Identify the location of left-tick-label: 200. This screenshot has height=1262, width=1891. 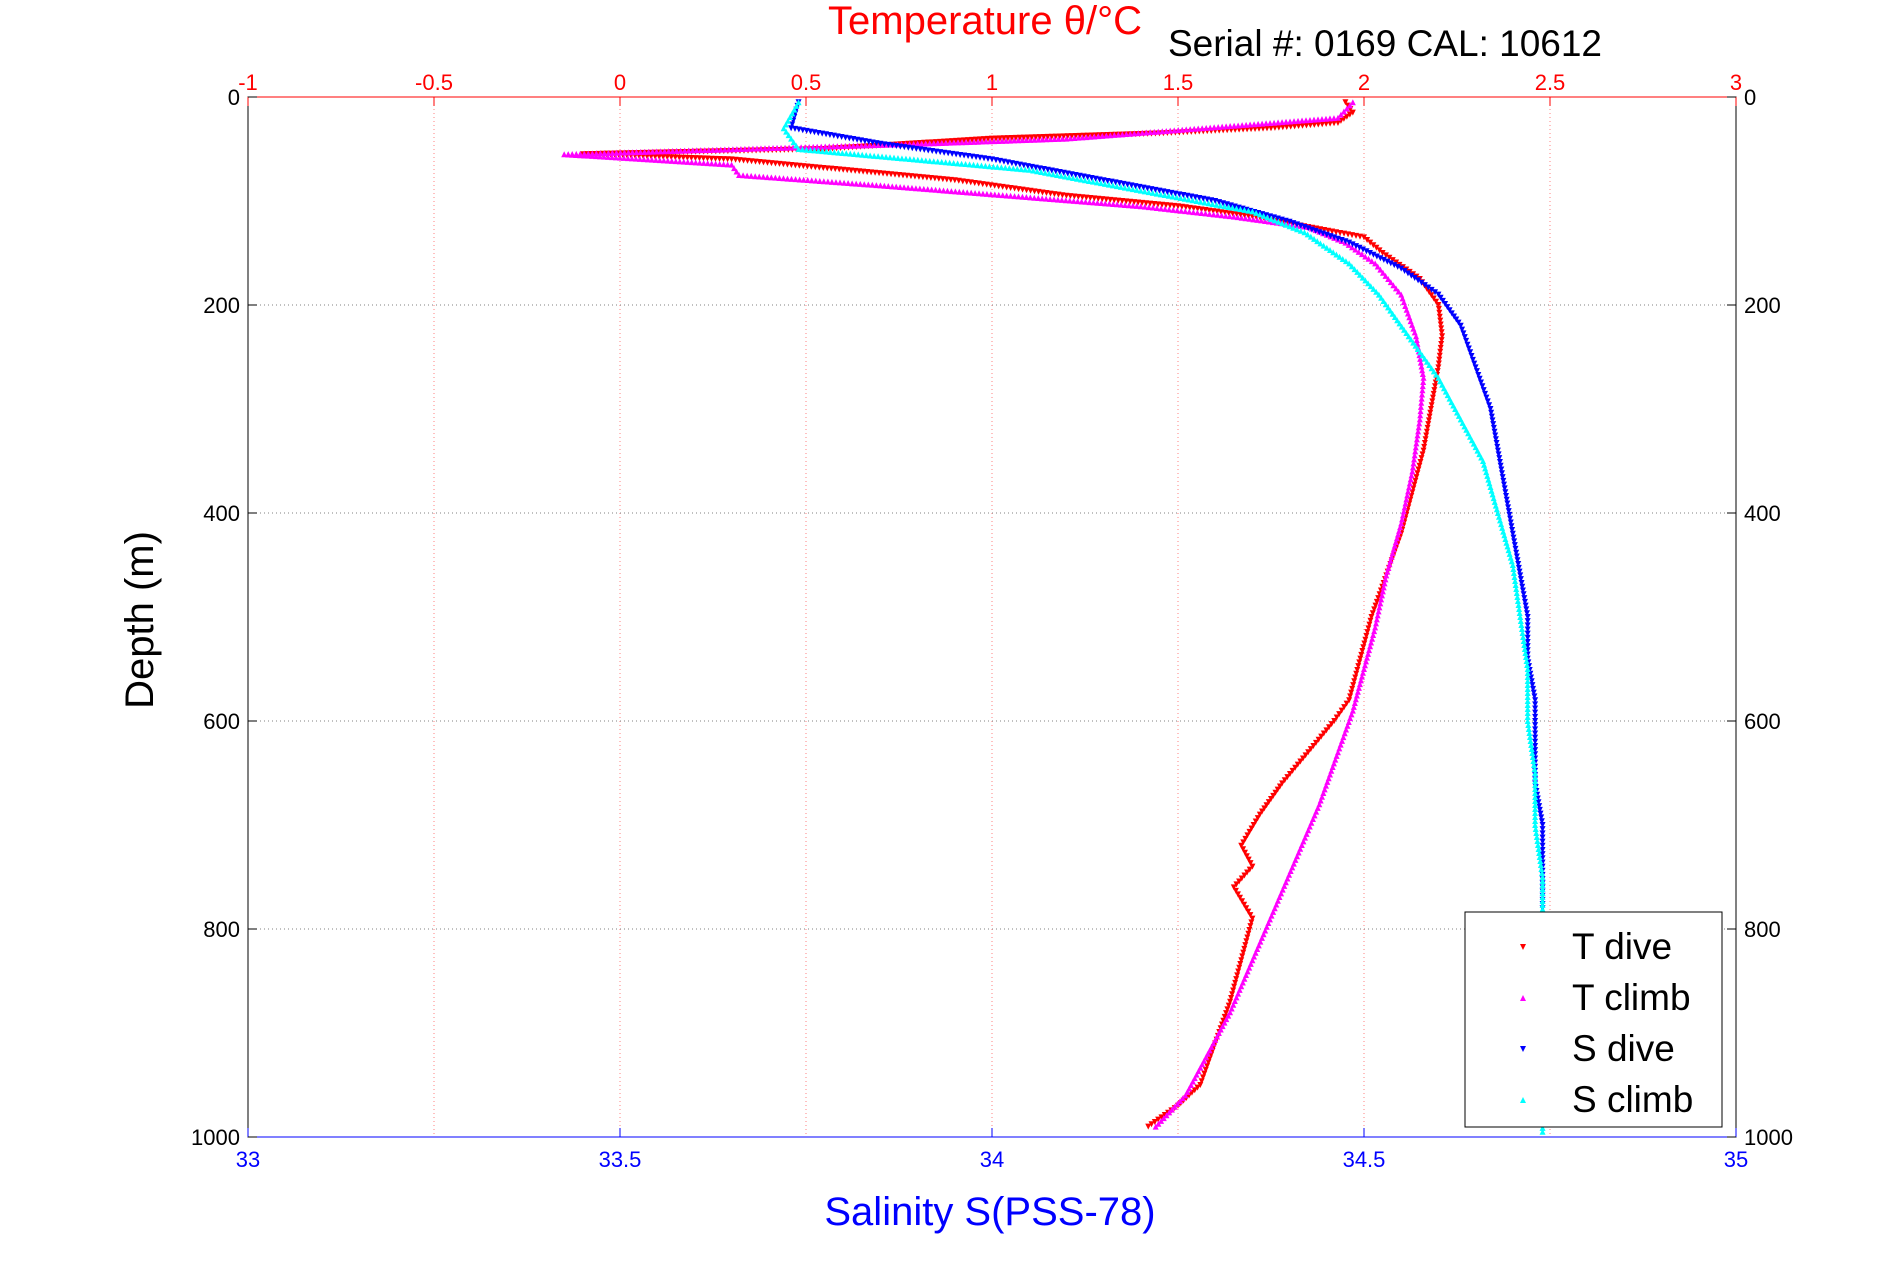
(221, 305).